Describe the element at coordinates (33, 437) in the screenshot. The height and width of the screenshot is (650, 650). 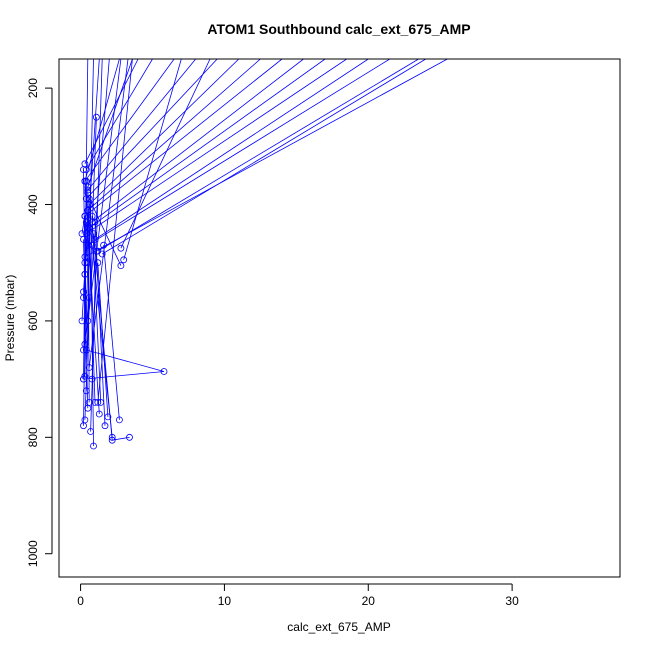
I see `y-tick-label: 800` at that location.